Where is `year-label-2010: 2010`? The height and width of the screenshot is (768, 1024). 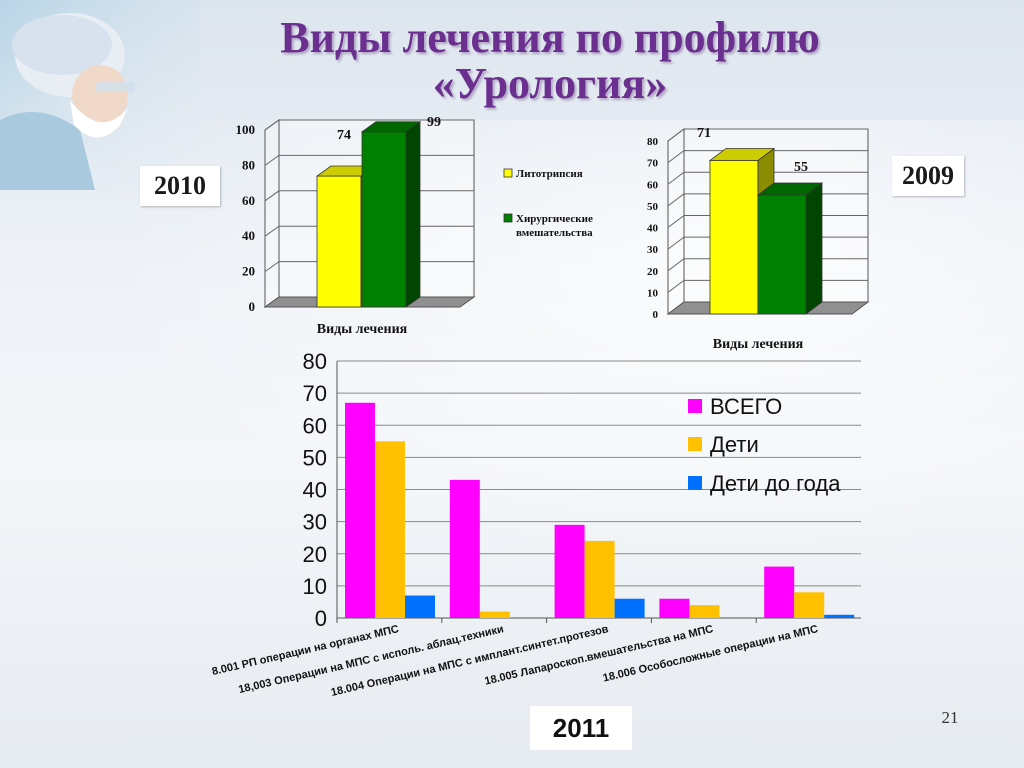
year-label-2010: 2010 is located at coordinates (180, 186).